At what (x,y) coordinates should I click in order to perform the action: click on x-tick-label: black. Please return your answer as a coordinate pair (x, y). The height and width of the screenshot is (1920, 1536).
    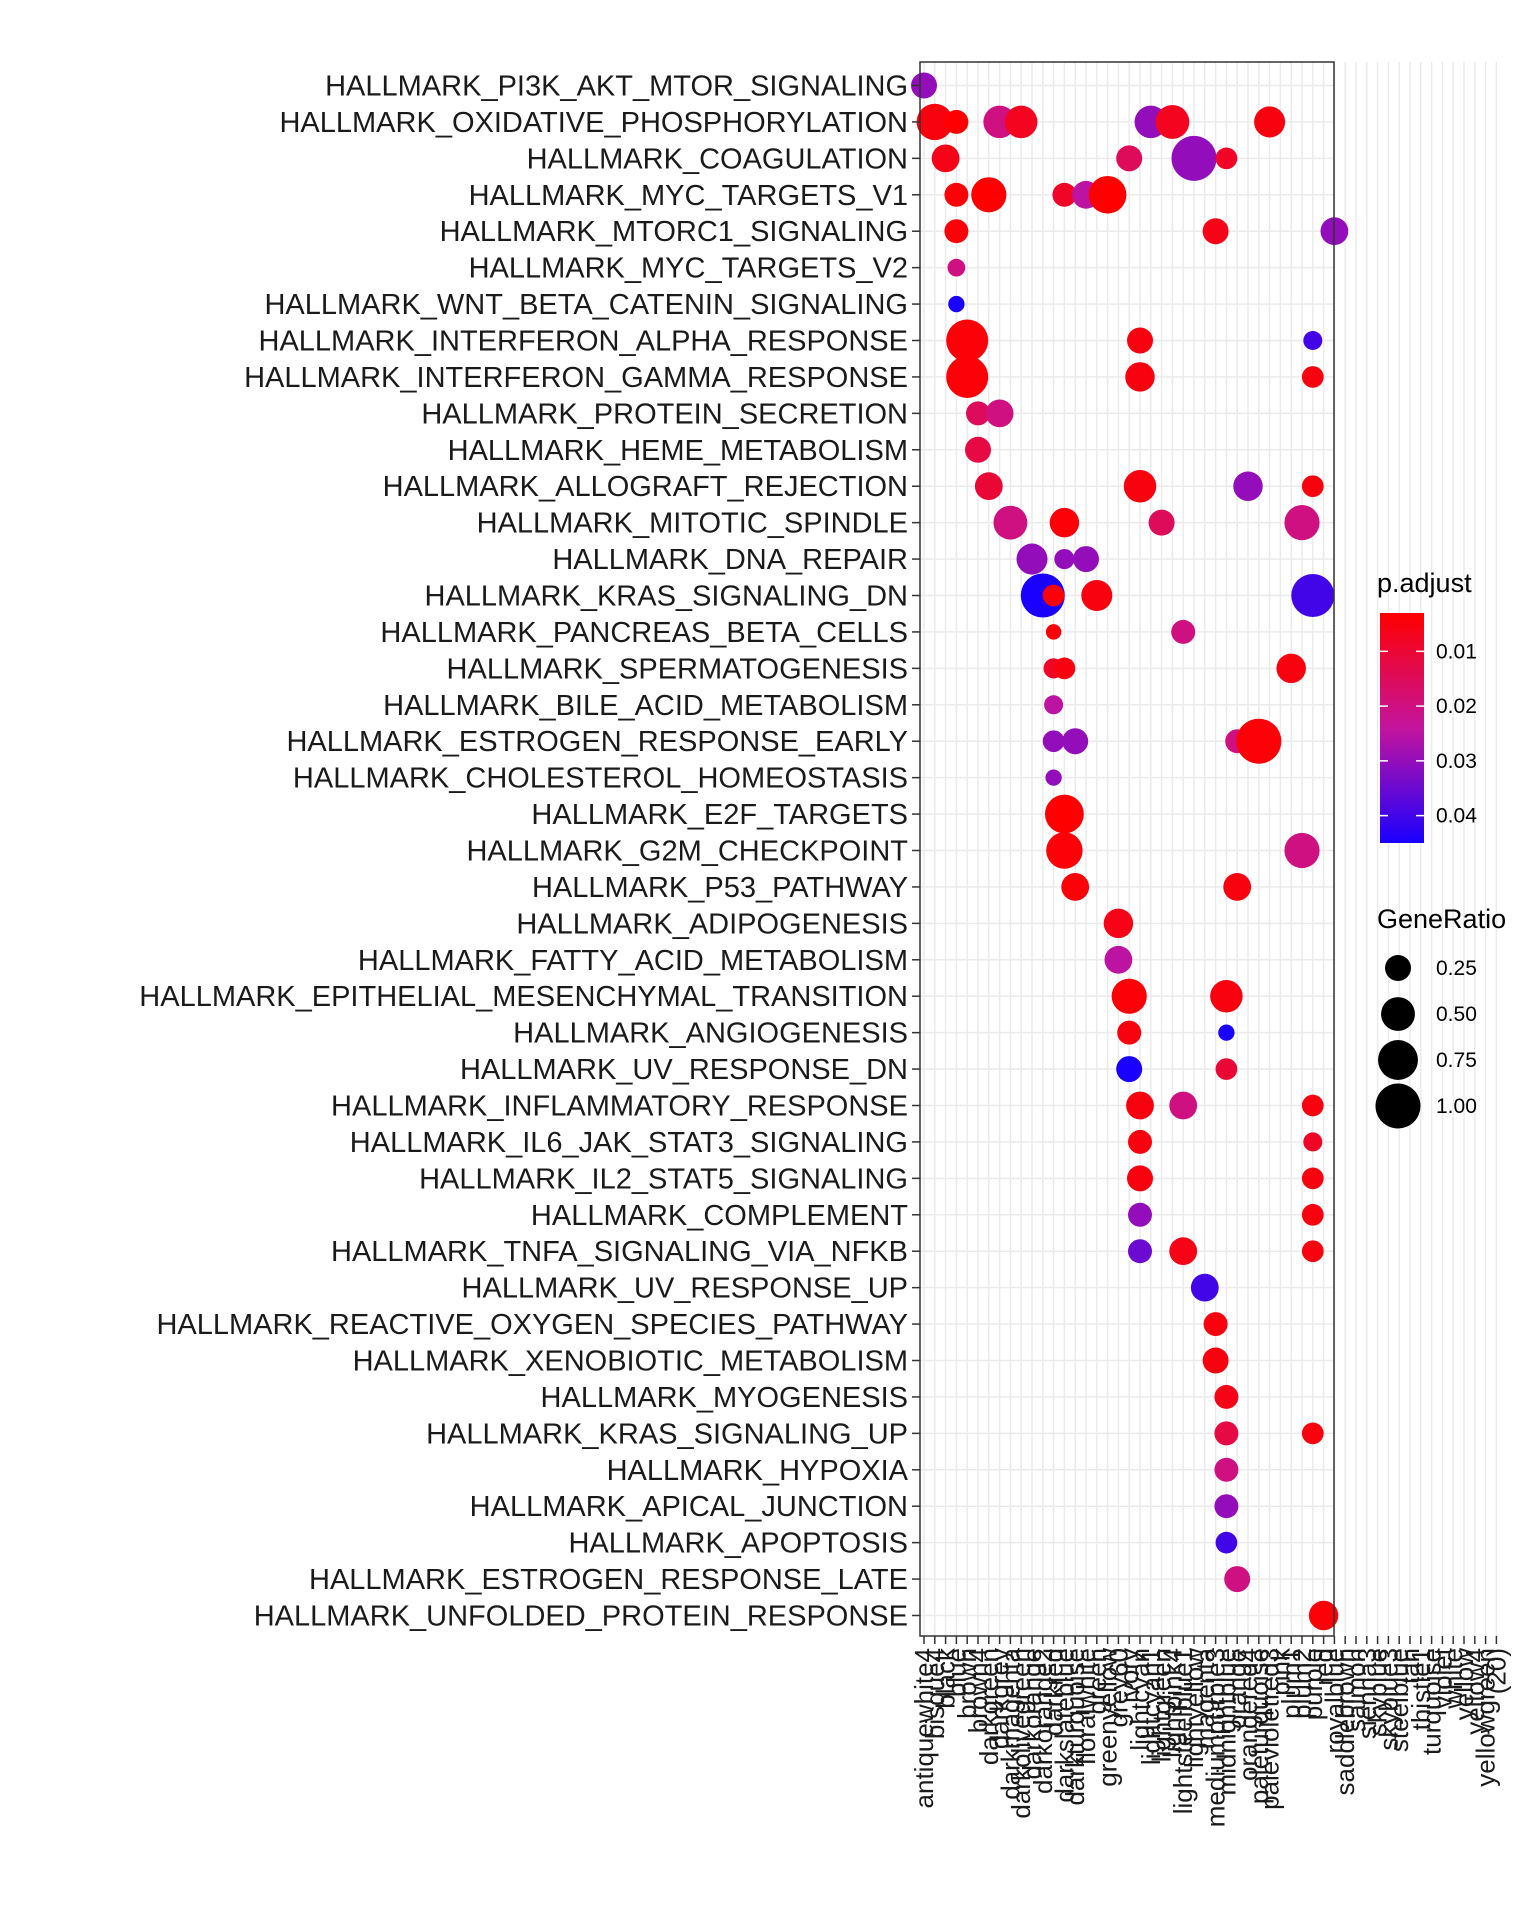
    Looking at the image, I should click on (946, 1678).